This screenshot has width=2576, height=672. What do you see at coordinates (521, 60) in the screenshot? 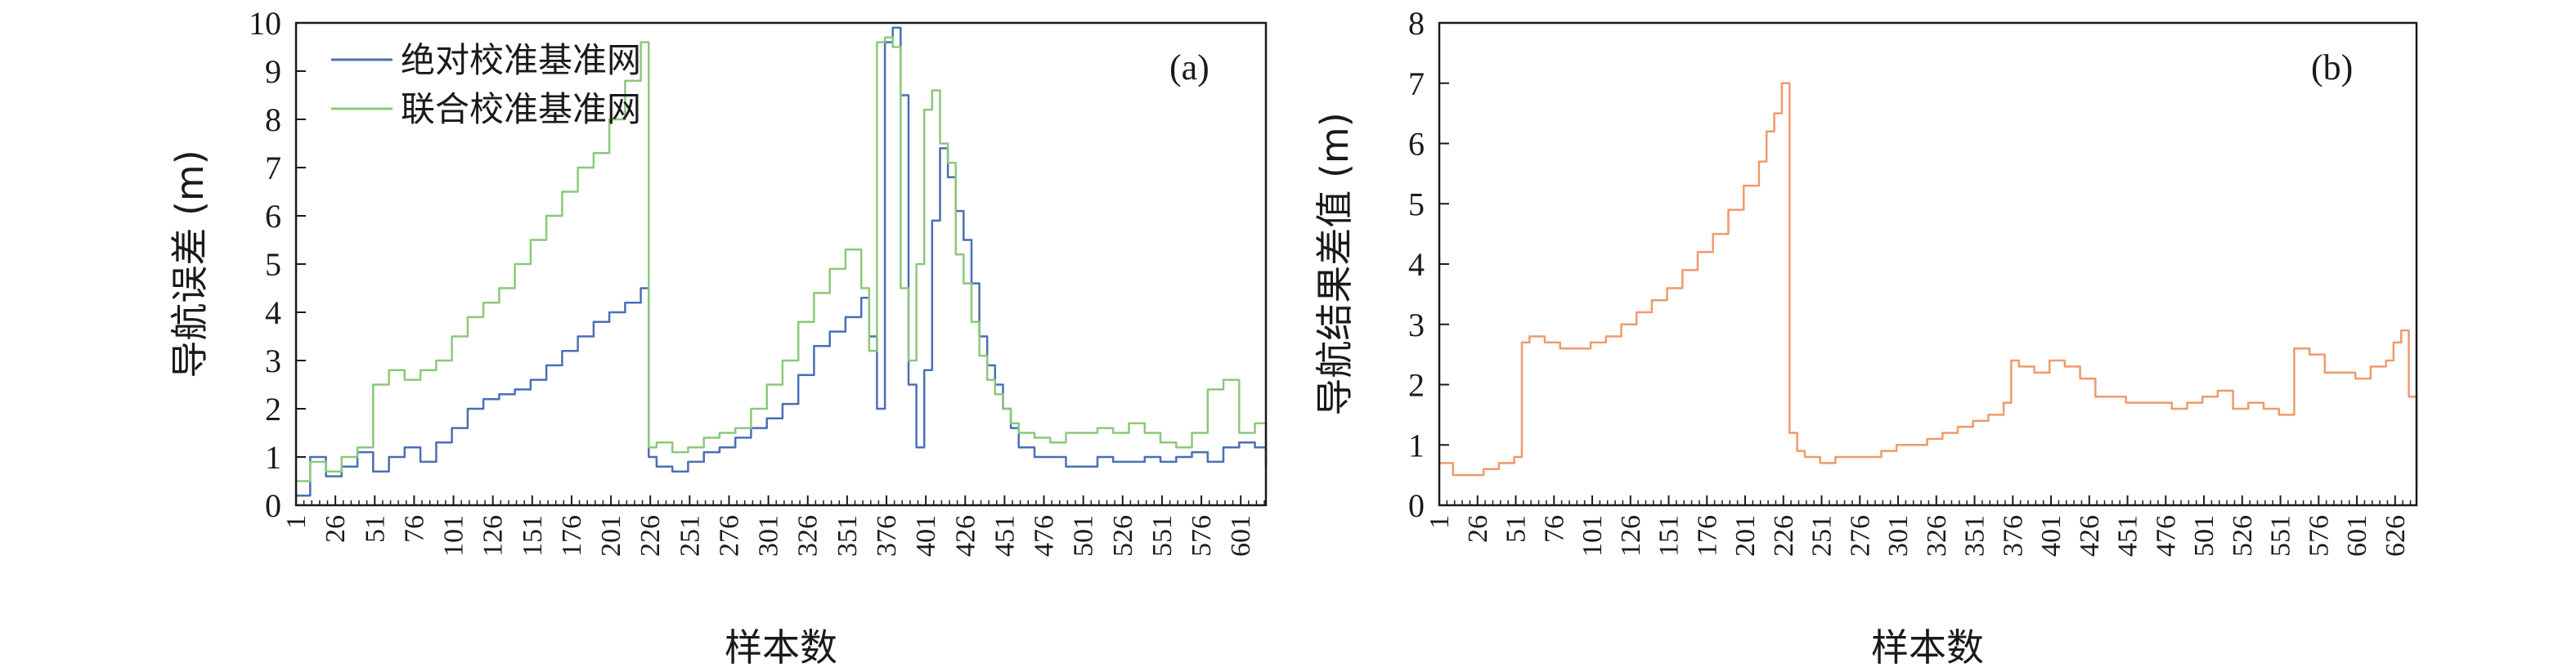
I see `legend-label-absolute: 绝对校准基准网` at bounding box center [521, 60].